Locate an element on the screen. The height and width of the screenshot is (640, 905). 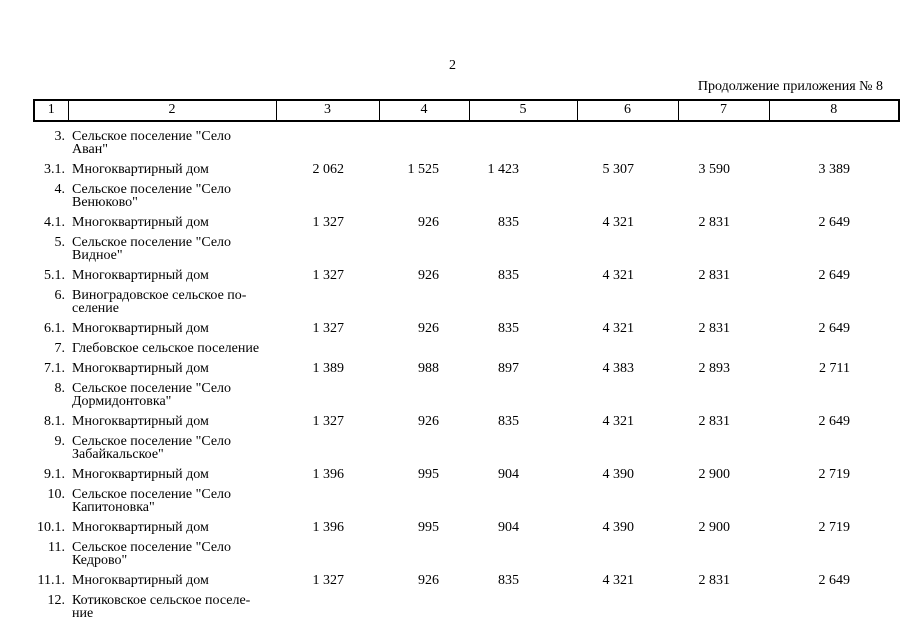
row-number: 8. is located at coordinates (60, 388).